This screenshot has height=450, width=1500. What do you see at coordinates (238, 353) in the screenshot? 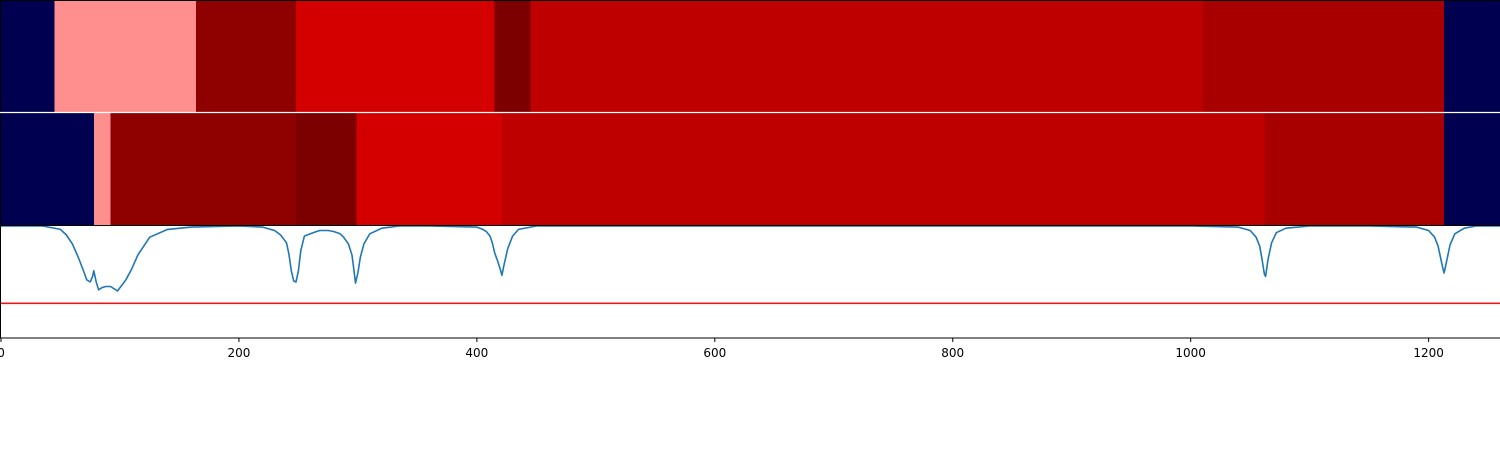
I see `x-tick-label-200: 200` at bounding box center [238, 353].